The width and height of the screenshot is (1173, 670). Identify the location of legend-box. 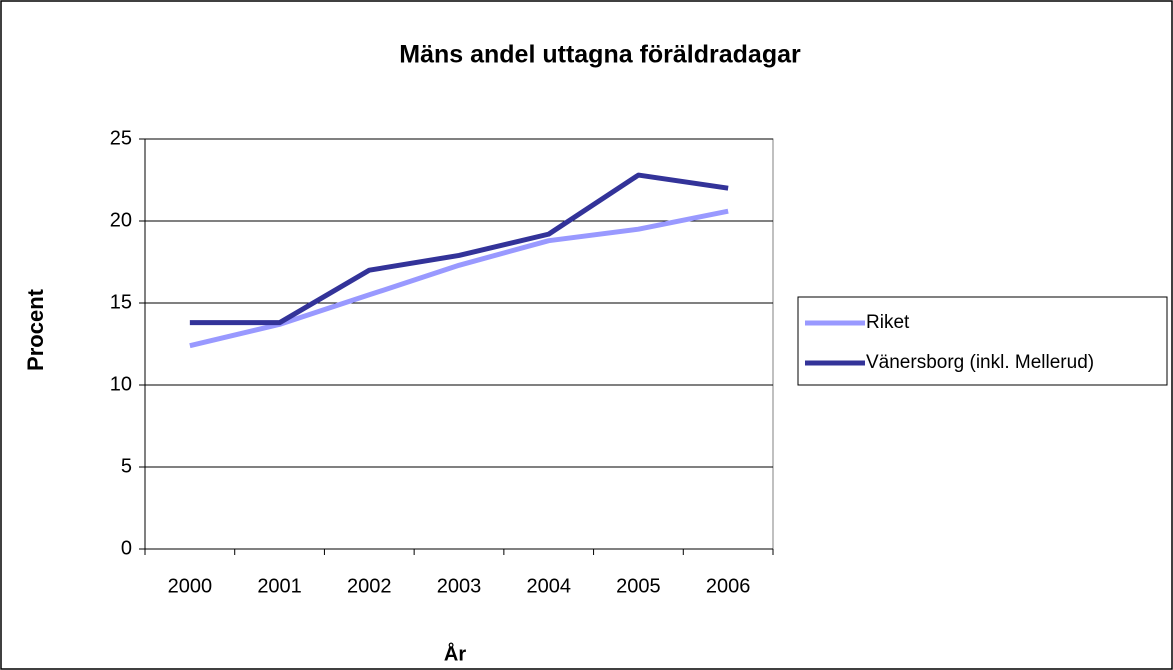
(982, 341).